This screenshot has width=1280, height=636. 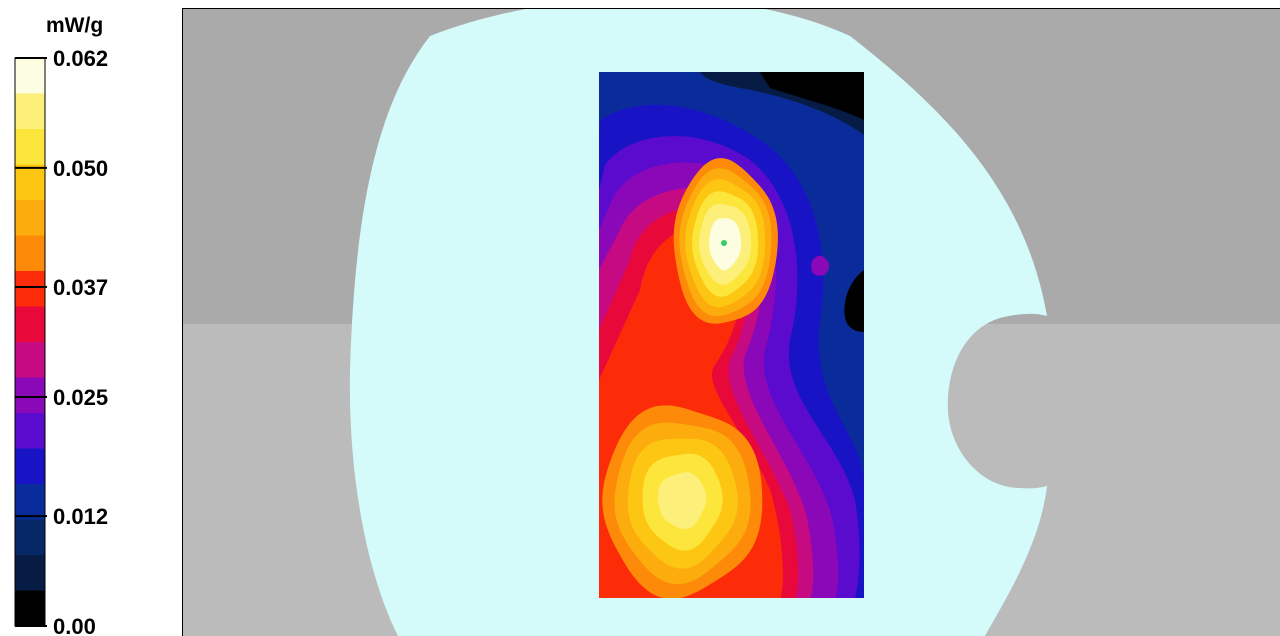 What do you see at coordinates (682, 501) in the screenshot?
I see `contour-peak-lower` at bounding box center [682, 501].